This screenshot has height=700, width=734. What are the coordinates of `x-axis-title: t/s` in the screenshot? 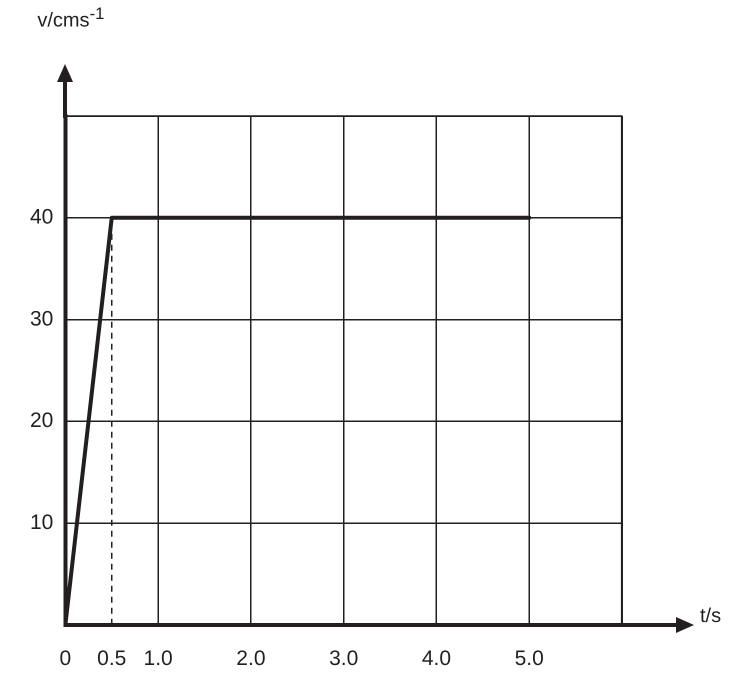 It's located at (711, 616).